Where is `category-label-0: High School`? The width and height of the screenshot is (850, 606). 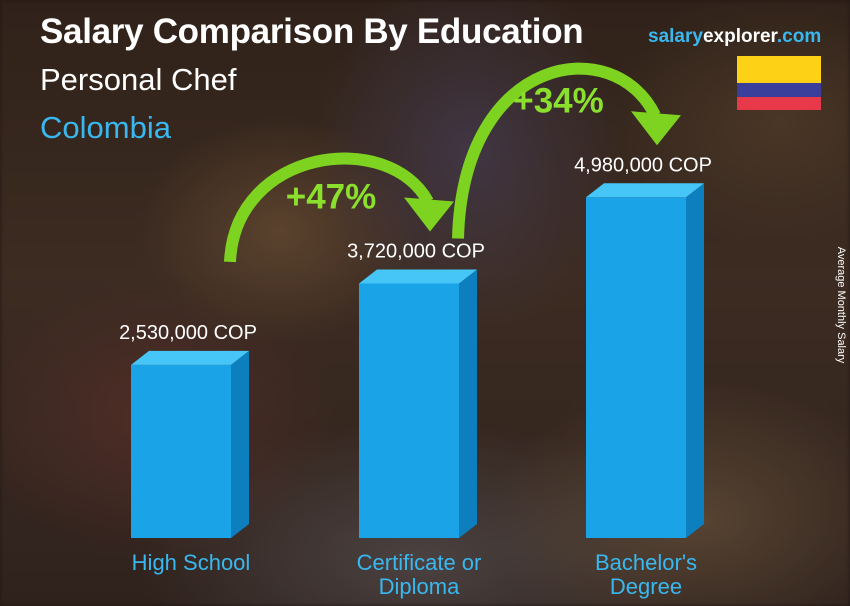 category-label-0: High School is located at coordinates (191, 562).